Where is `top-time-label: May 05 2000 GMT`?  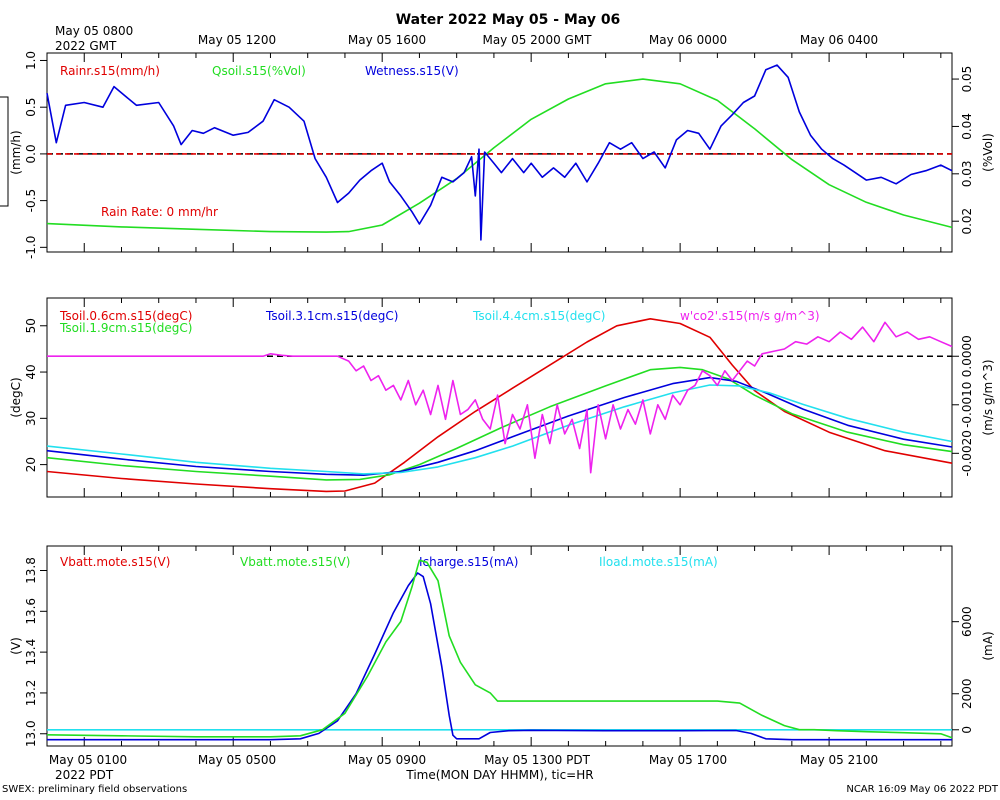
top-time-label: May 05 2000 GMT is located at coordinates (537, 40).